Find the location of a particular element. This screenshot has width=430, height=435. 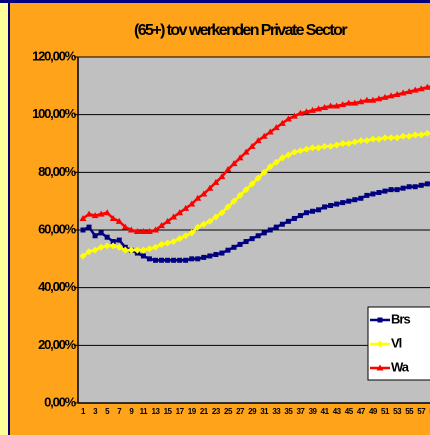

x-tick-label: 19 is located at coordinates (192, 411).